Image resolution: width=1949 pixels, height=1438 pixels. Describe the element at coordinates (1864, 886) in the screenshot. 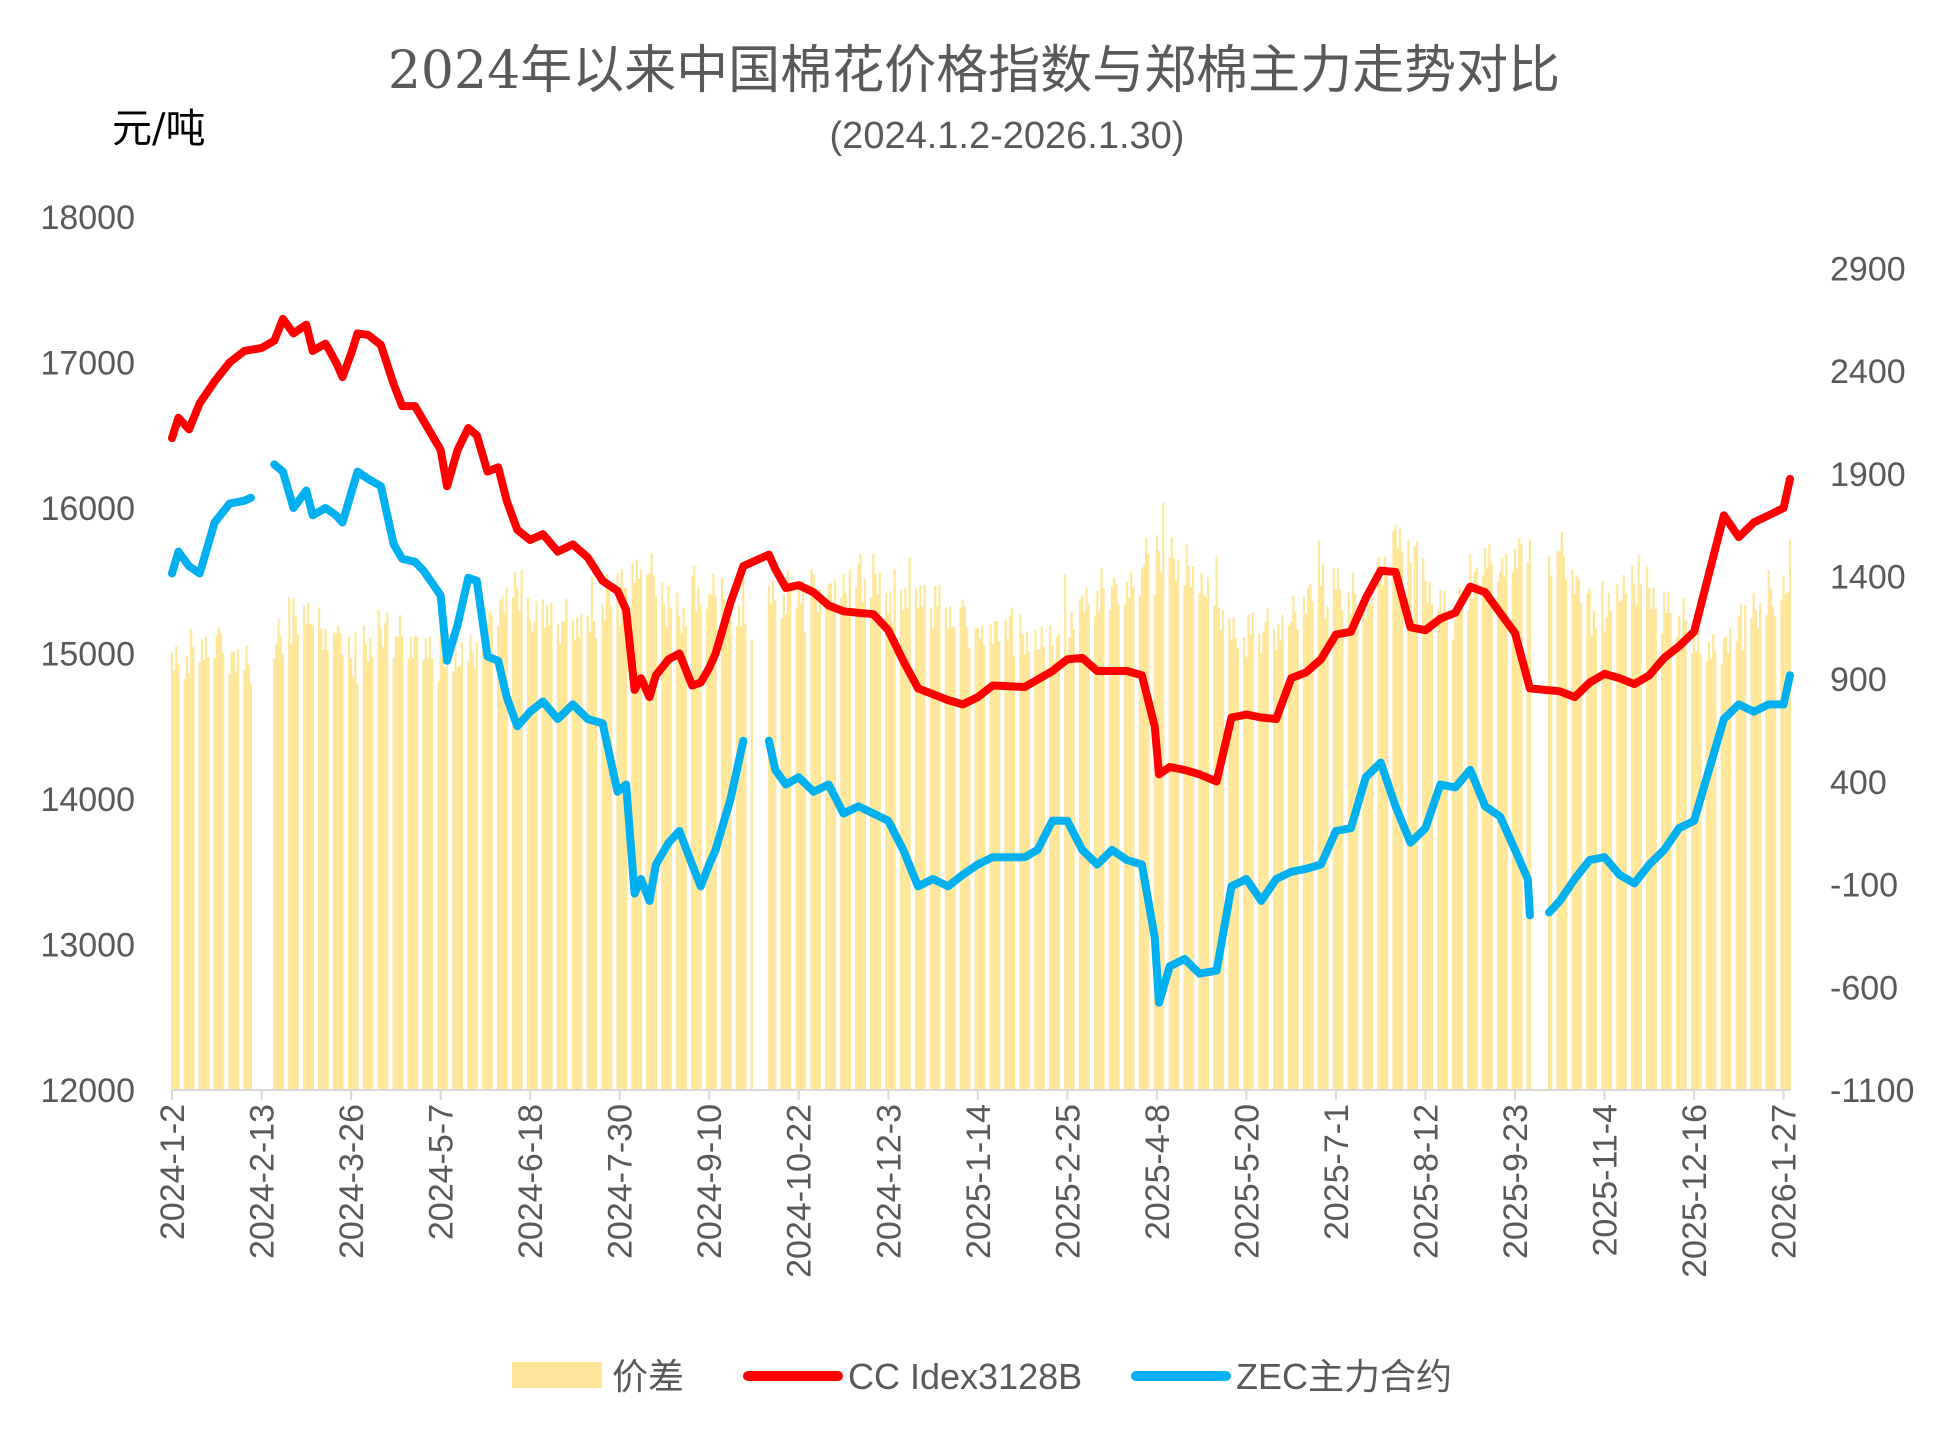

I see `right-y-tick-label: -100` at that location.